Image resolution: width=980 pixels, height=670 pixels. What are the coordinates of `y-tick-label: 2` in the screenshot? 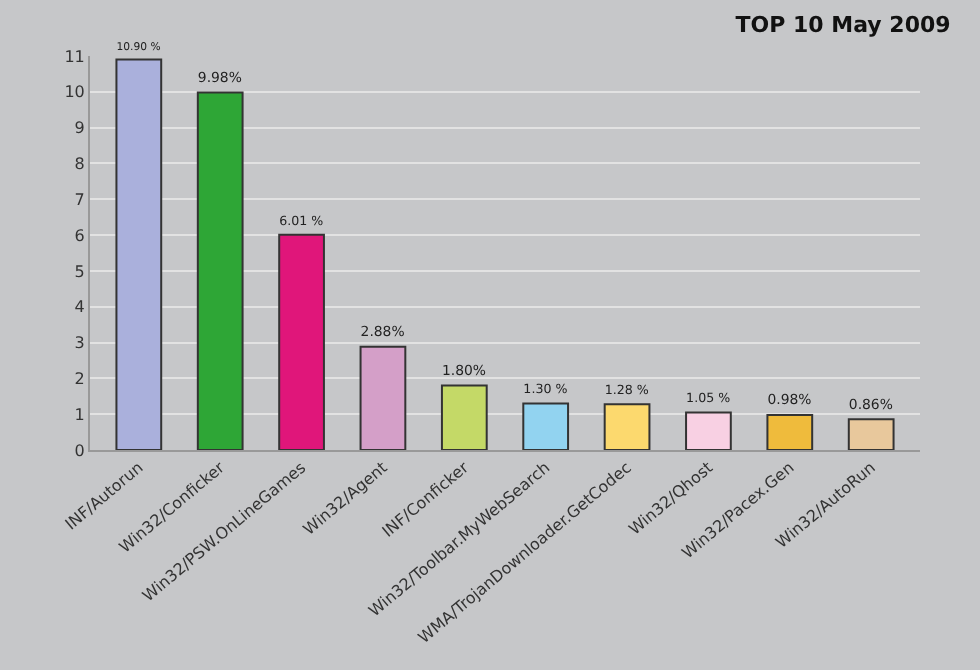 It's located at (79, 378).